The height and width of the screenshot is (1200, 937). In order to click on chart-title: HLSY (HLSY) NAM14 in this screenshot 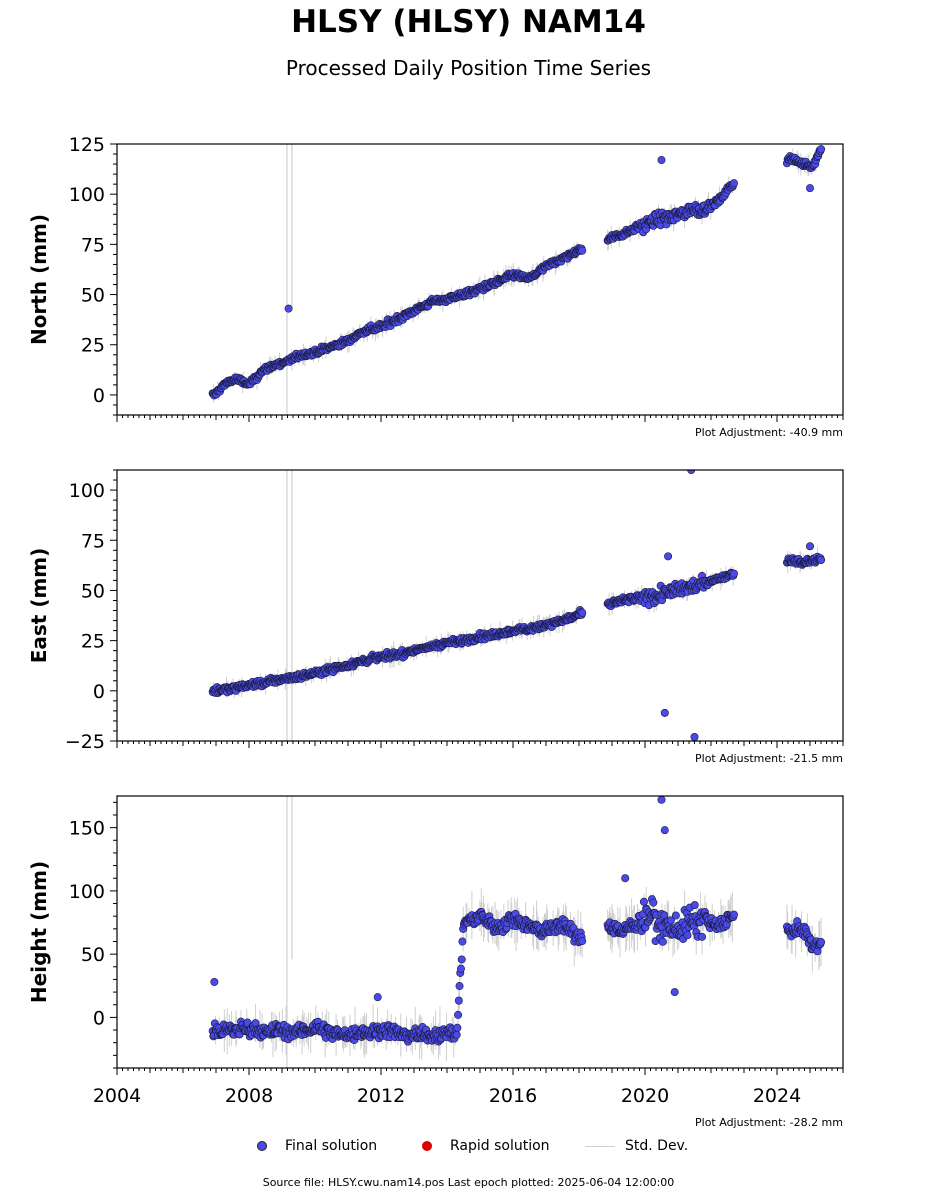, I will do `click(468, 22)`.